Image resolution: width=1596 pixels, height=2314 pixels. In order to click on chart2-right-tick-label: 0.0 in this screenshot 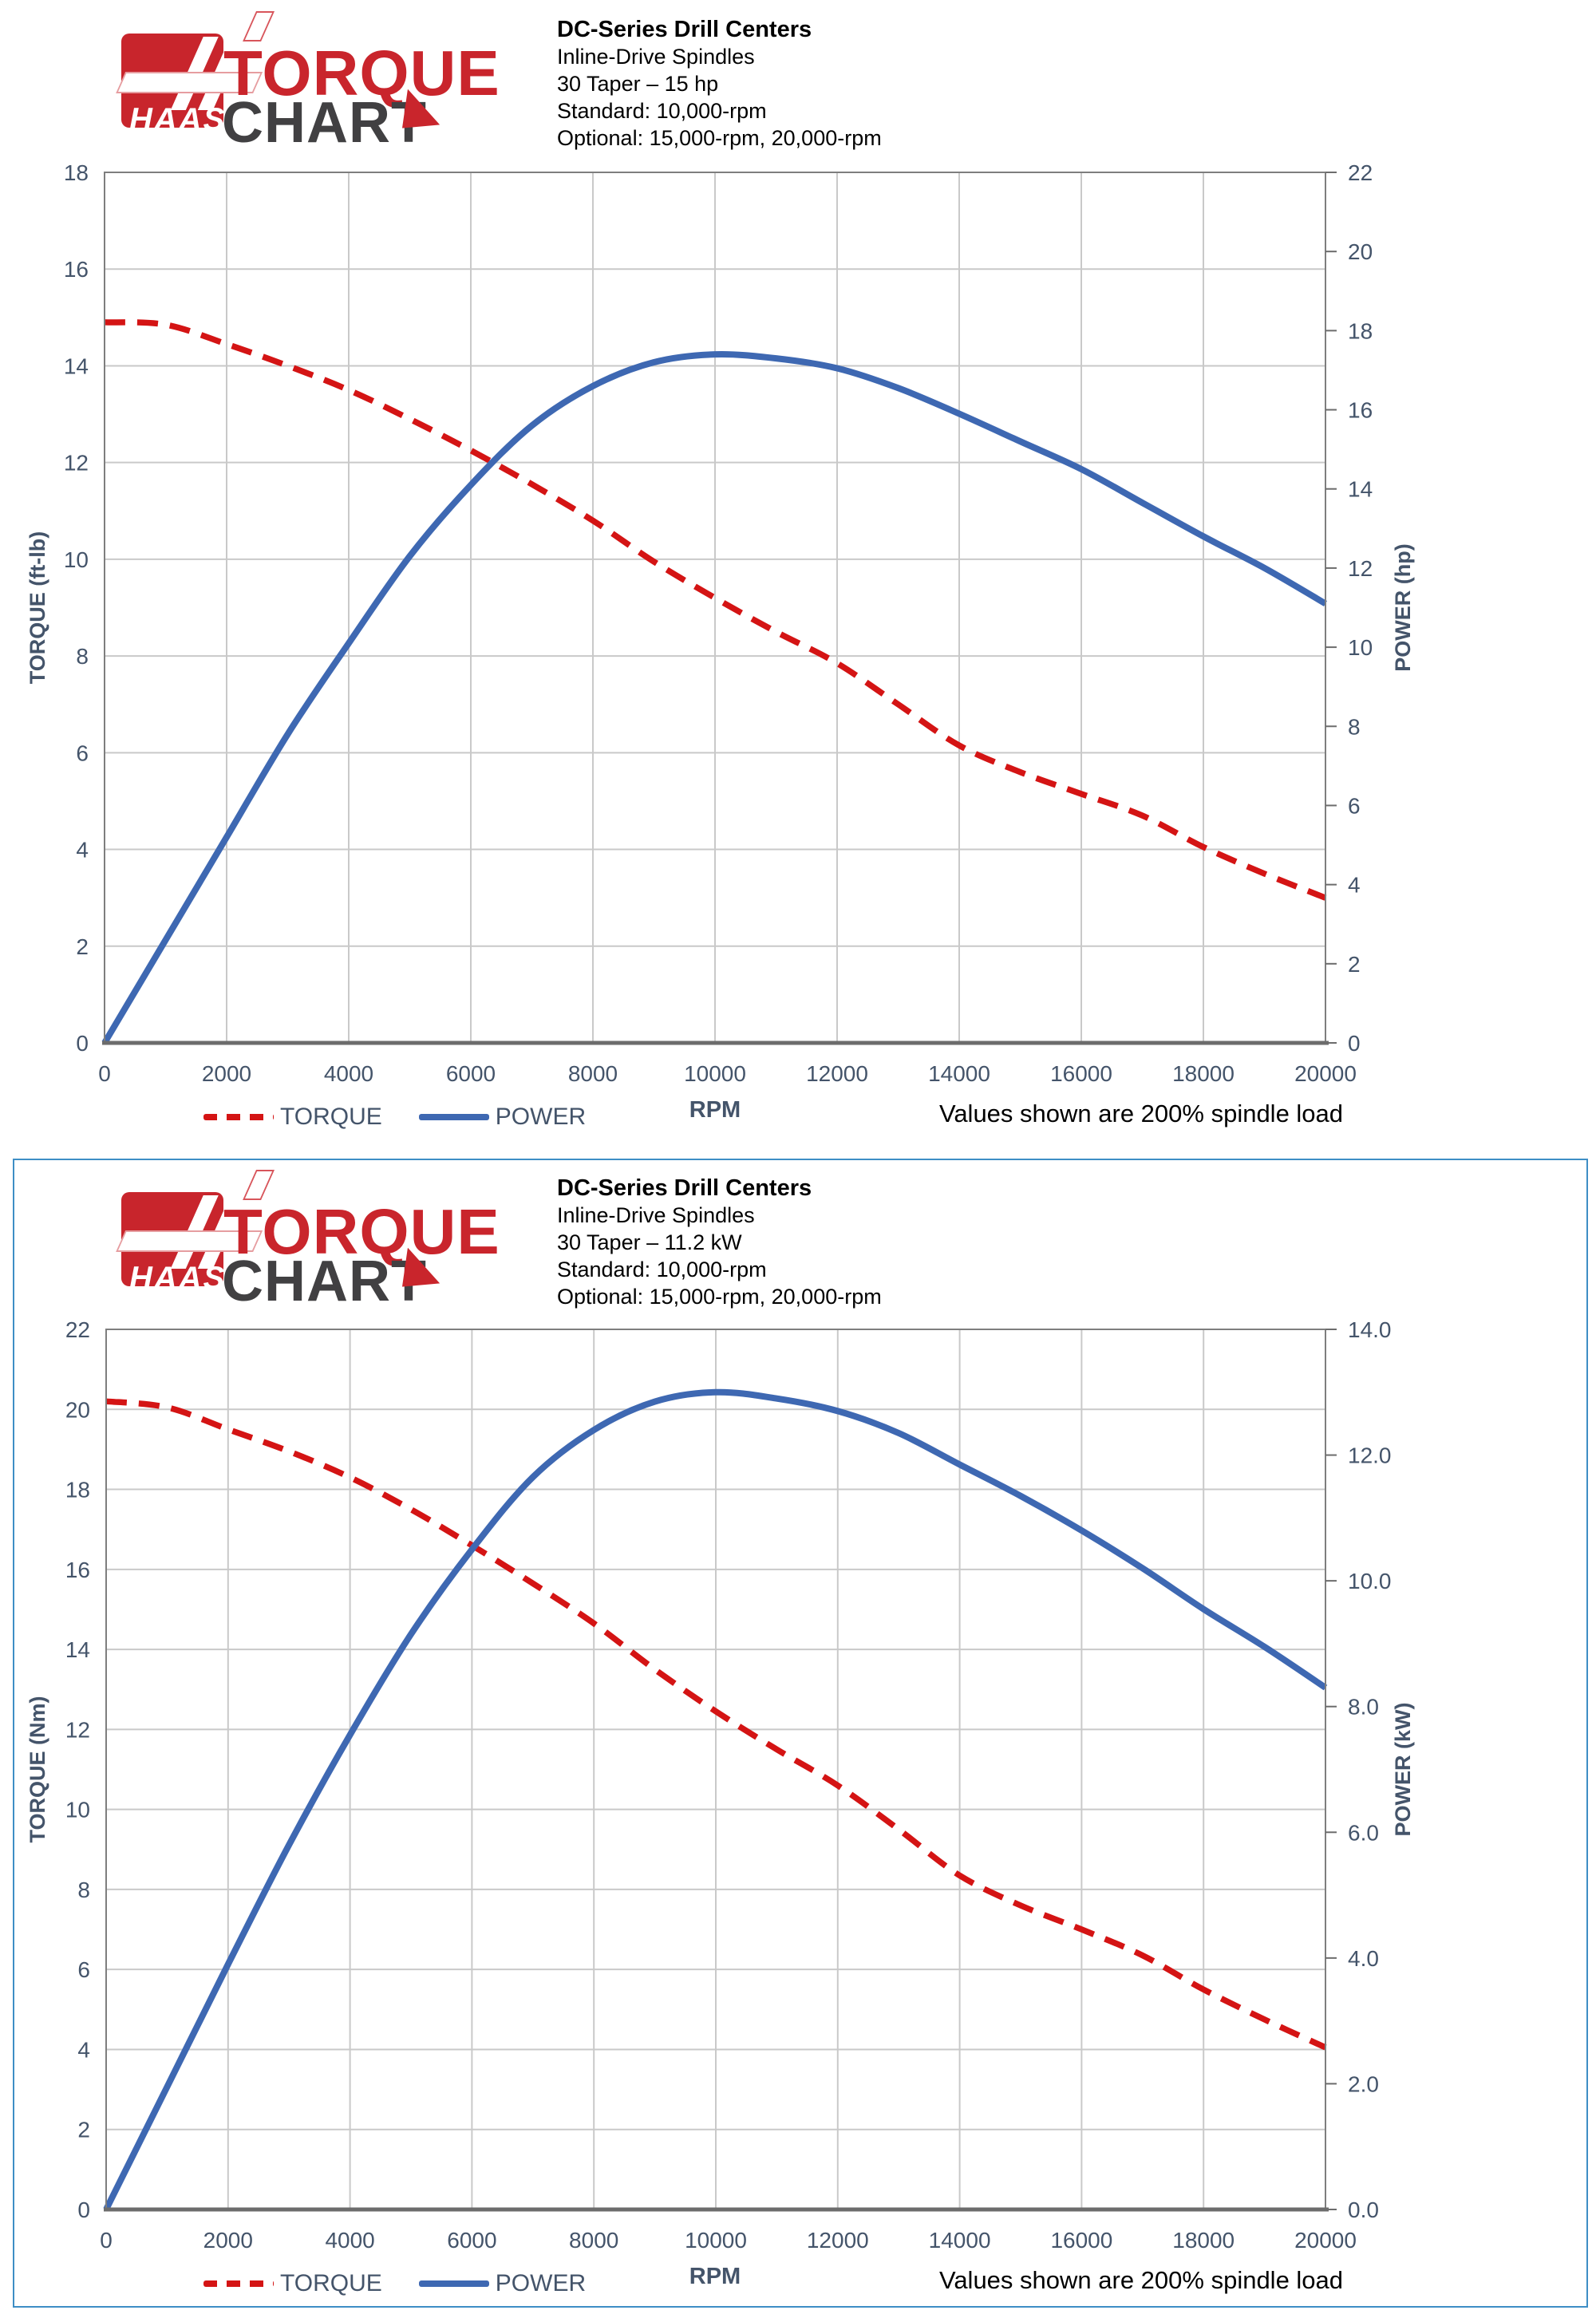, I will do `click(1363, 2210)`.